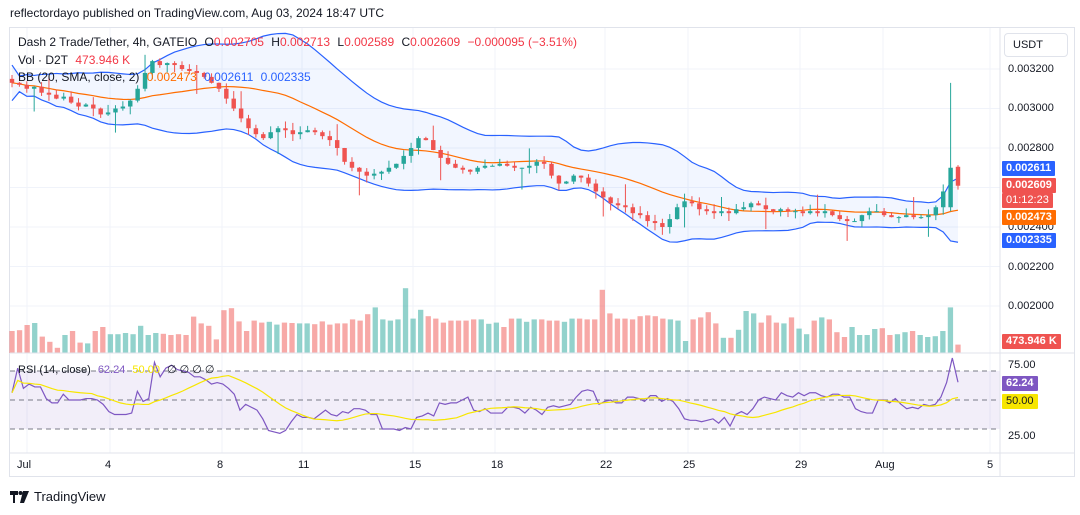 Image resolution: width=1080 pixels, height=515 pixels. What do you see at coordinates (505, 395) in the screenshot?
I see `rsi-pane` at bounding box center [505, 395].